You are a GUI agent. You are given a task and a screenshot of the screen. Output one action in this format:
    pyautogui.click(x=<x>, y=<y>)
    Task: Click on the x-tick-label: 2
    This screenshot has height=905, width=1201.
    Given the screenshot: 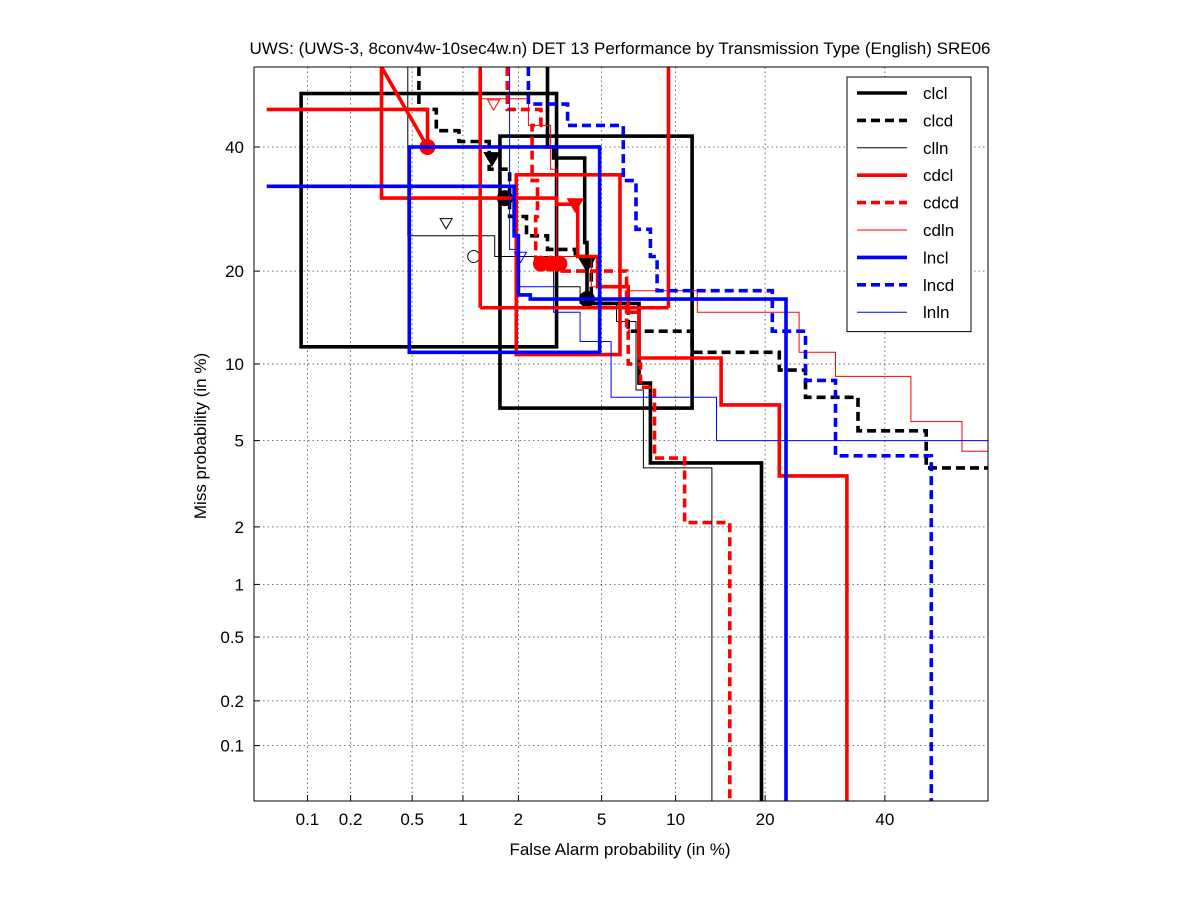 What is the action you would take?
    pyautogui.click(x=518, y=819)
    